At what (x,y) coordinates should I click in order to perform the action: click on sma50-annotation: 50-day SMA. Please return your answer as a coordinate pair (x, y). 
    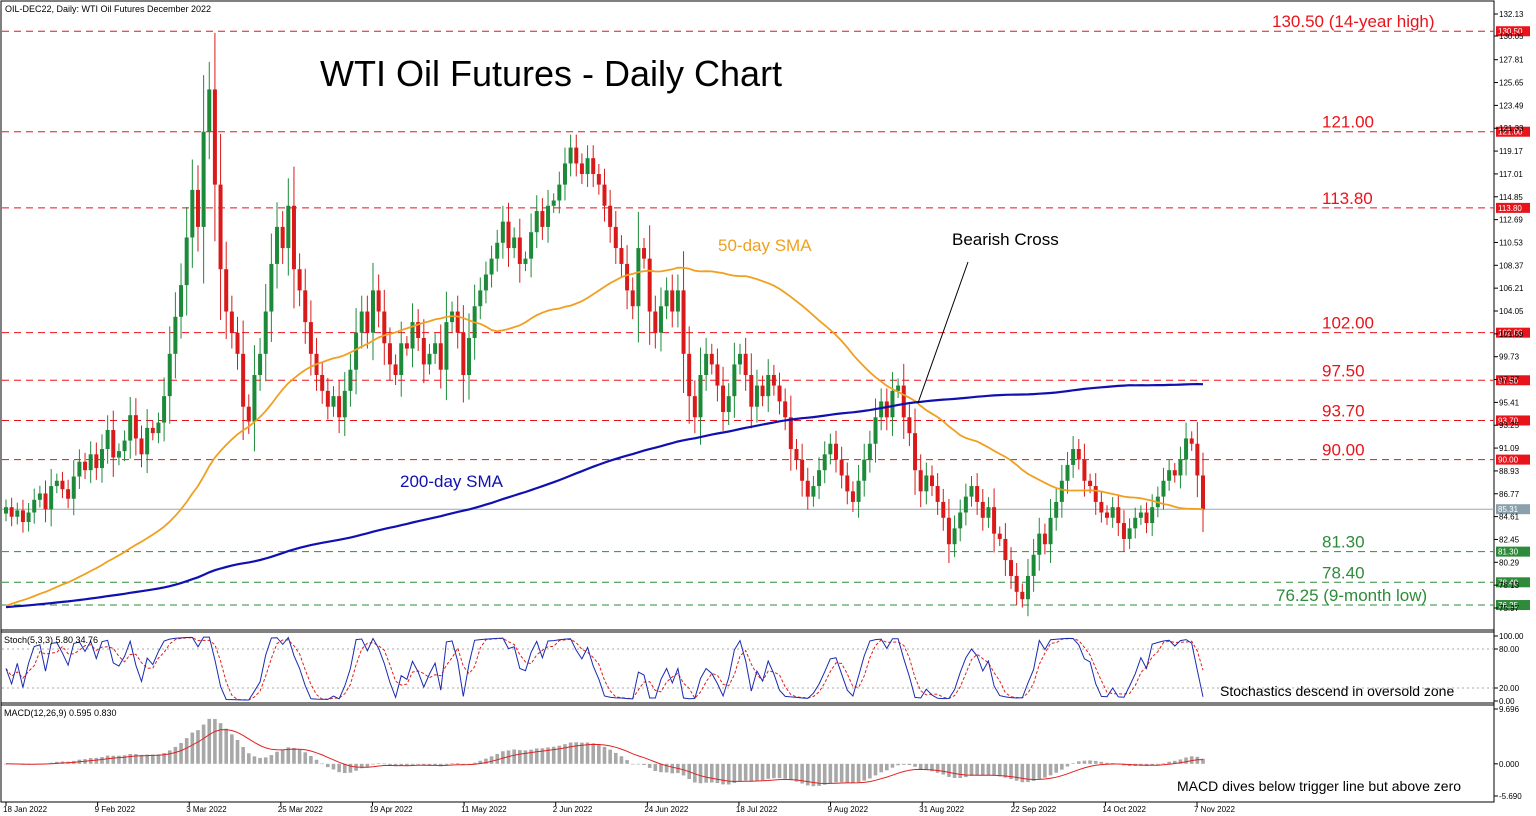
    Looking at the image, I should click on (765, 245).